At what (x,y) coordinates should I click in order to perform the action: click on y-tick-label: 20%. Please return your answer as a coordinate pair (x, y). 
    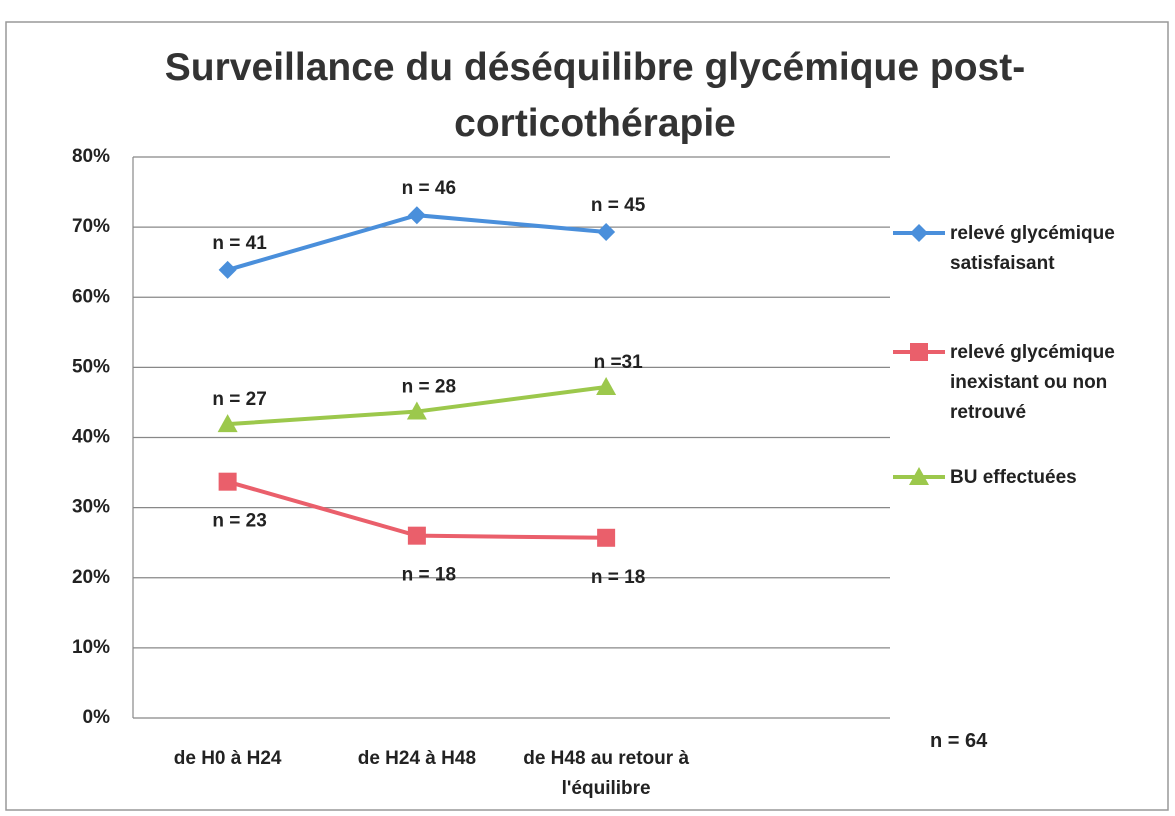
    Looking at the image, I should click on (91, 577).